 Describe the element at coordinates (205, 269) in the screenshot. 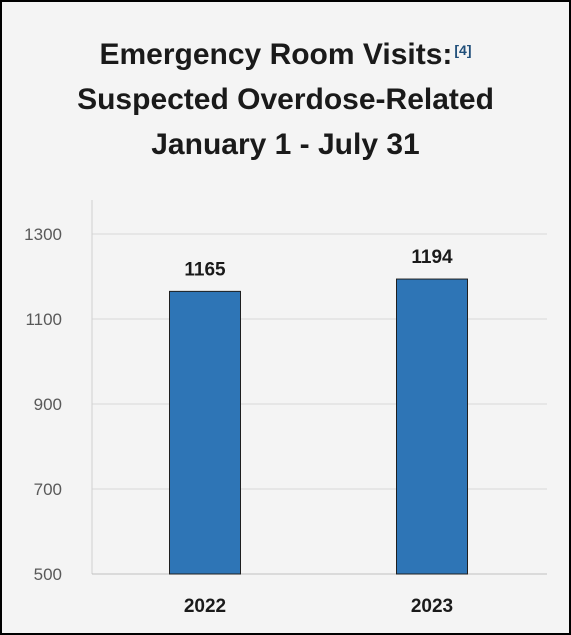

I see `data-label-2022: 1165` at that location.